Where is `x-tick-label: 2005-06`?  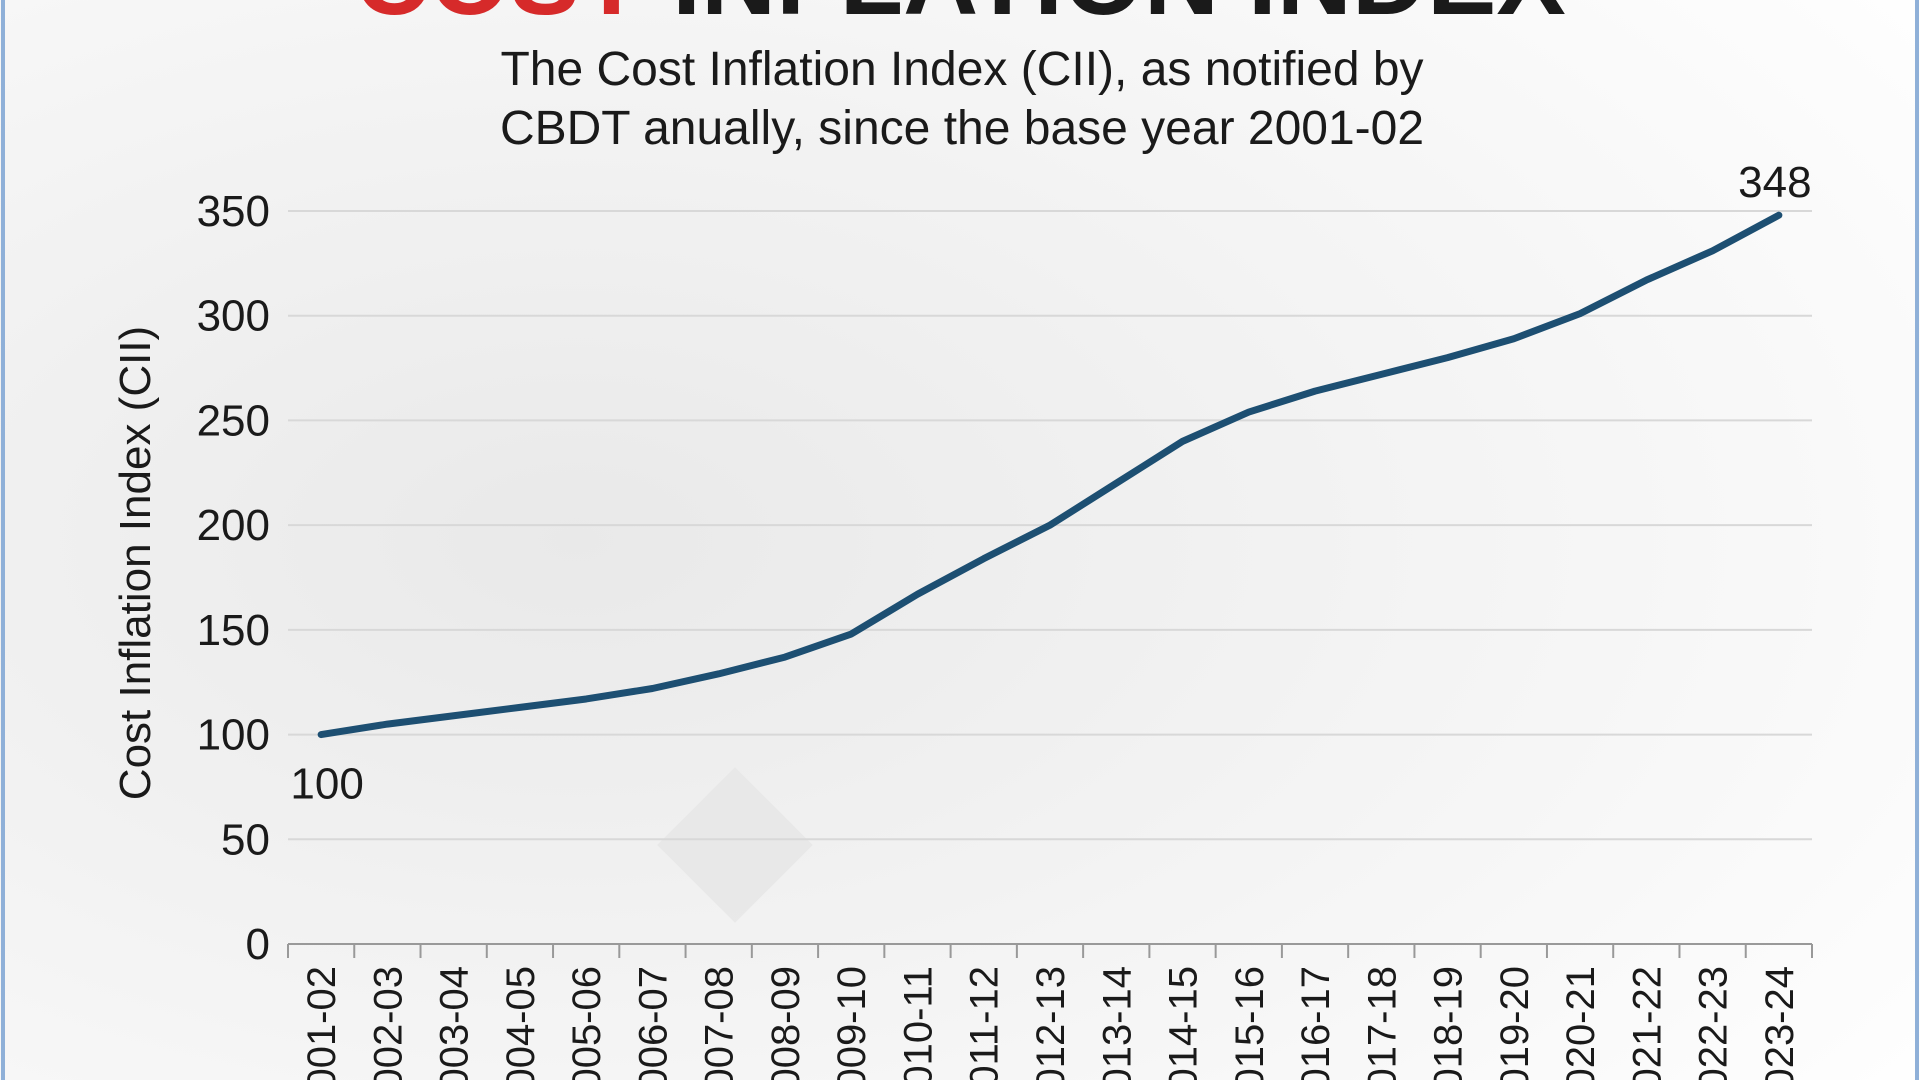 x-tick-label: 2005-06 is located at coordinates (587, 1023).